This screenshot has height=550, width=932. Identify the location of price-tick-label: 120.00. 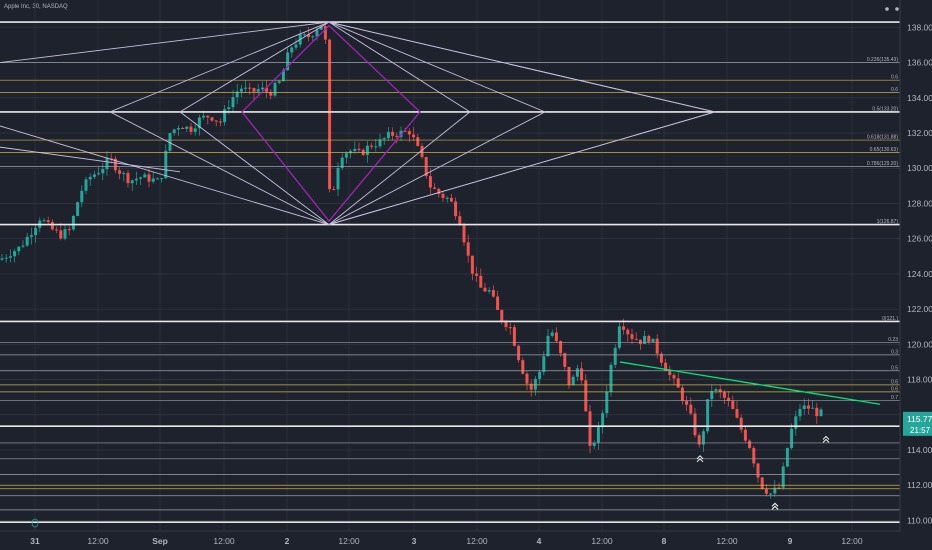
(919, 344).